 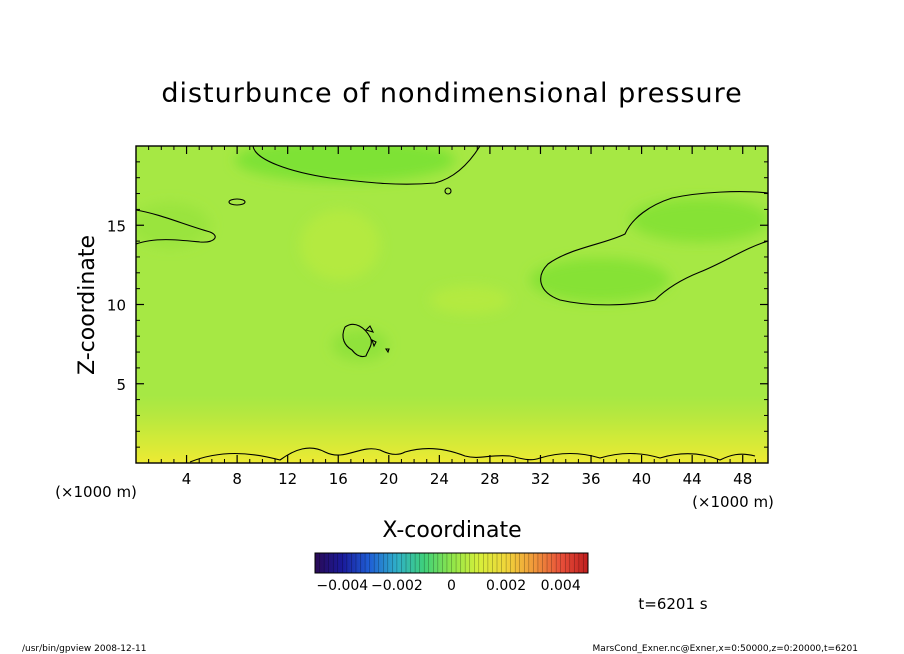 What do you see at coordinates (287, 479) in the screenshot?
I see `x-tick-label: 12` at bounding box center [287, 479].